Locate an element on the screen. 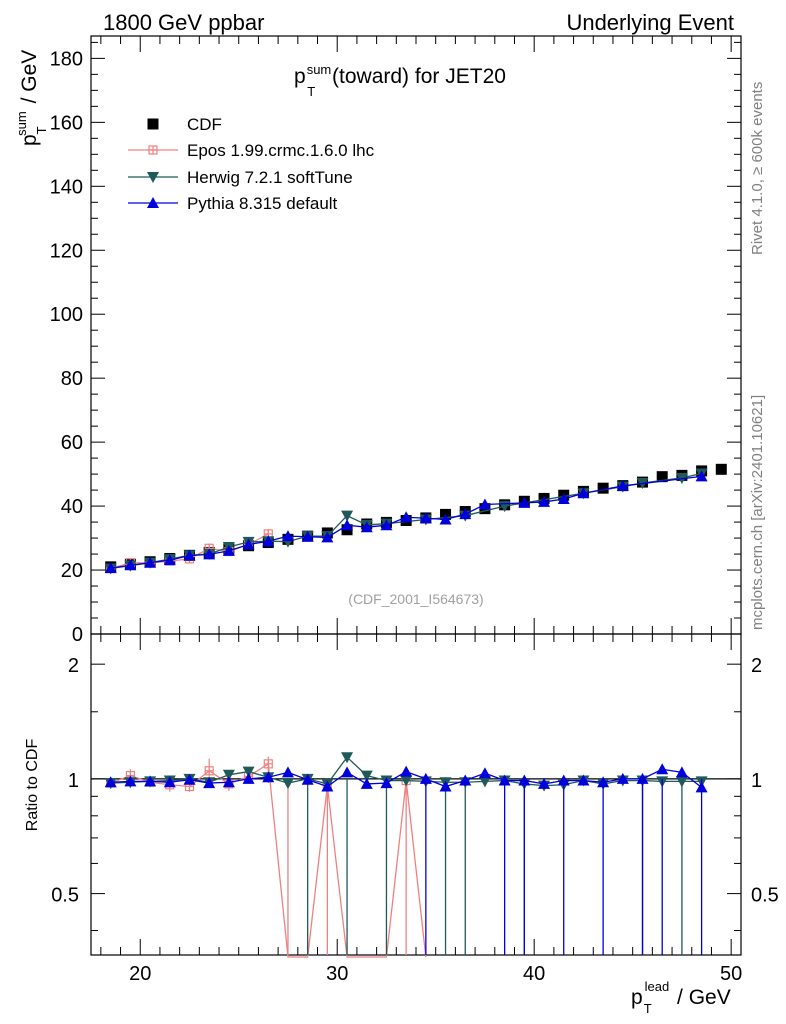 Image resolution: width=786 pixels, height=1024 pixels. data-point-herwig is located at coordinates (347, 516).